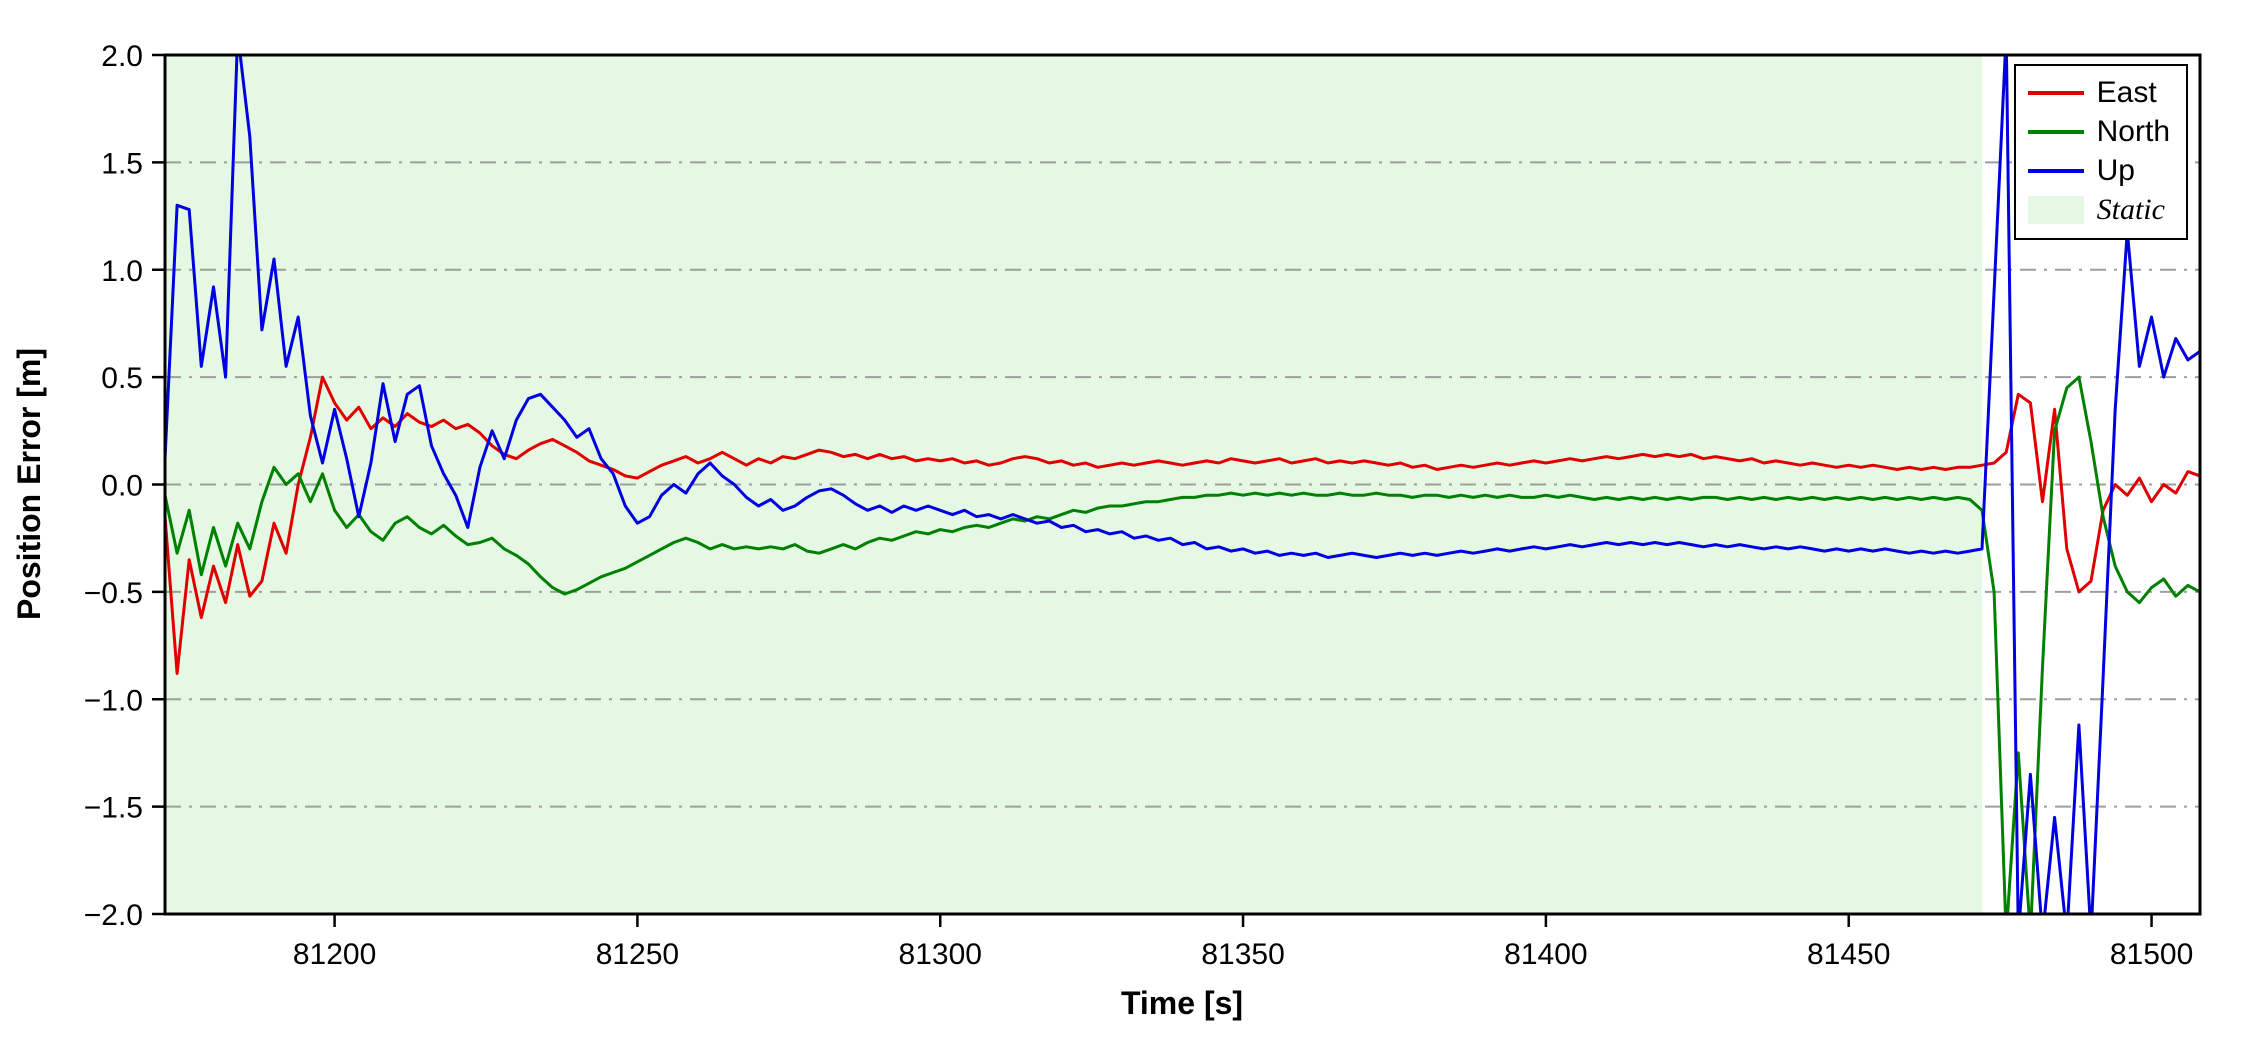 The image size is (2250, 1050). Describe the element at coordinates (2115, 170) in the screenshot. I see `legend-label-up: Up` at that location.